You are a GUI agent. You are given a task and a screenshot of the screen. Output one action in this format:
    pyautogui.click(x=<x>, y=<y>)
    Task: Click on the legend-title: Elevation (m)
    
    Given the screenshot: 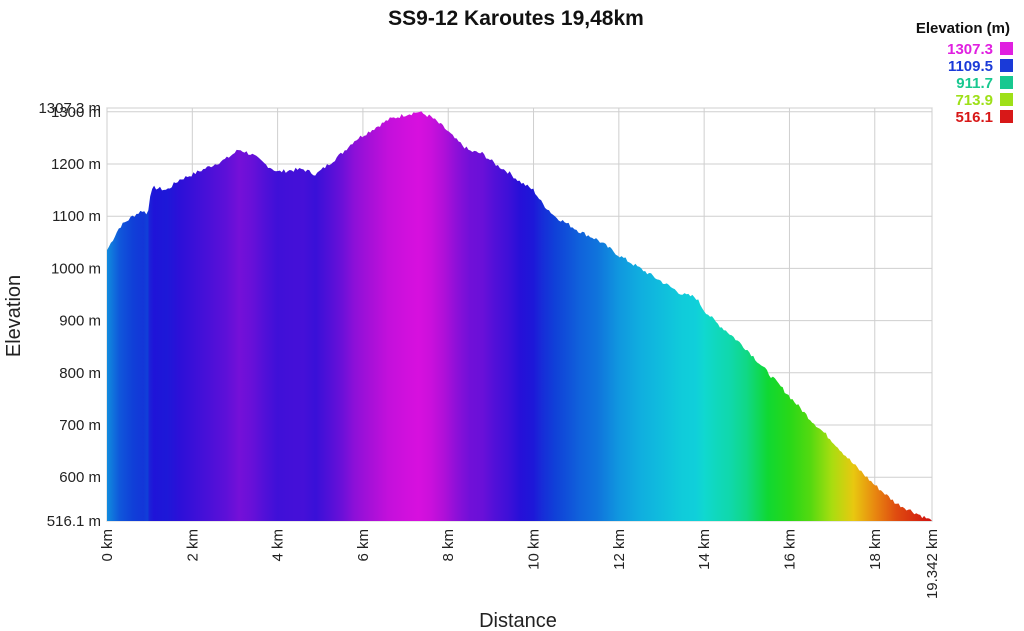 What is the action you would take?
    pyautogui.click(x=963, y=28)
    